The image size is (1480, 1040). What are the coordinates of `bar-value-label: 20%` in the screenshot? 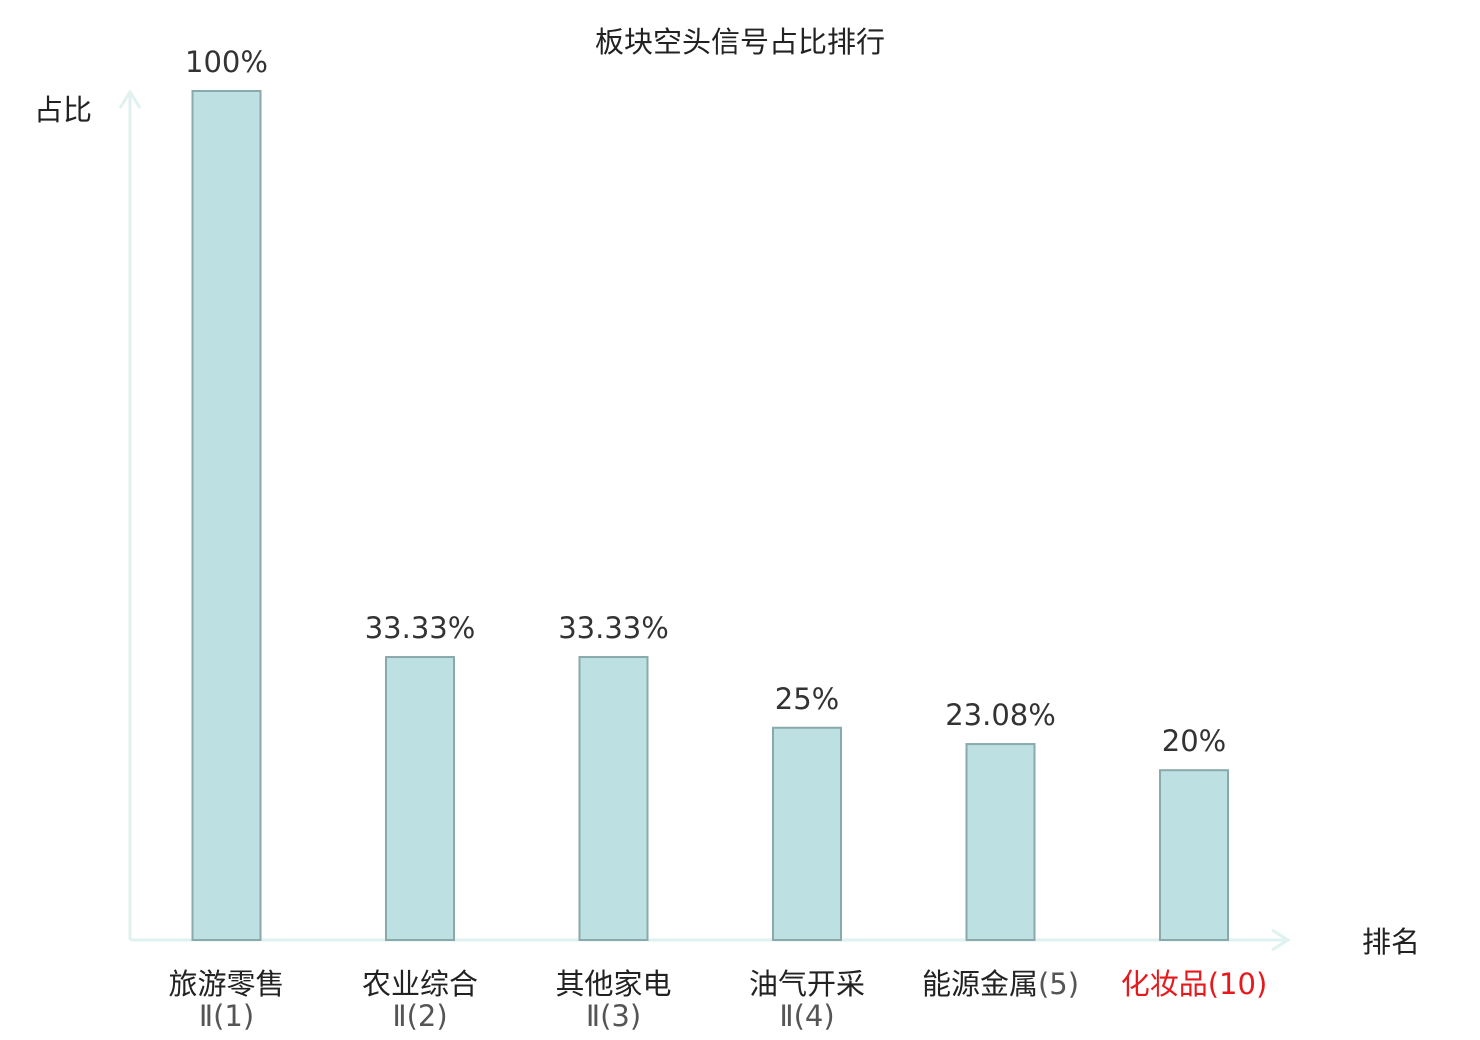 It's located at (1194, 741).